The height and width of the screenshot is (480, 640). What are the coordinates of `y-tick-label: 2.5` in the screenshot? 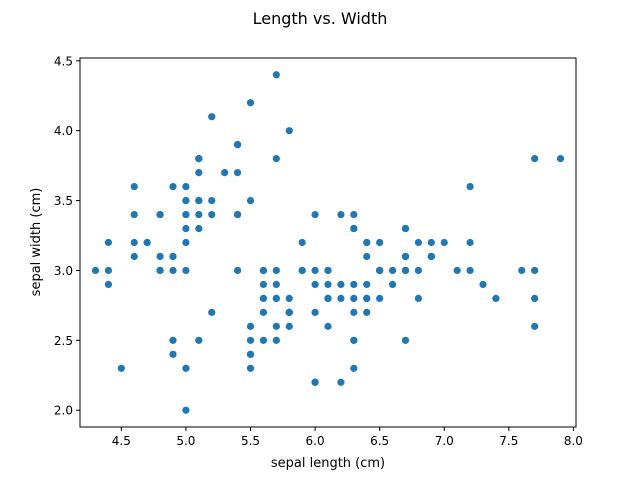 It's located at (63, 341).